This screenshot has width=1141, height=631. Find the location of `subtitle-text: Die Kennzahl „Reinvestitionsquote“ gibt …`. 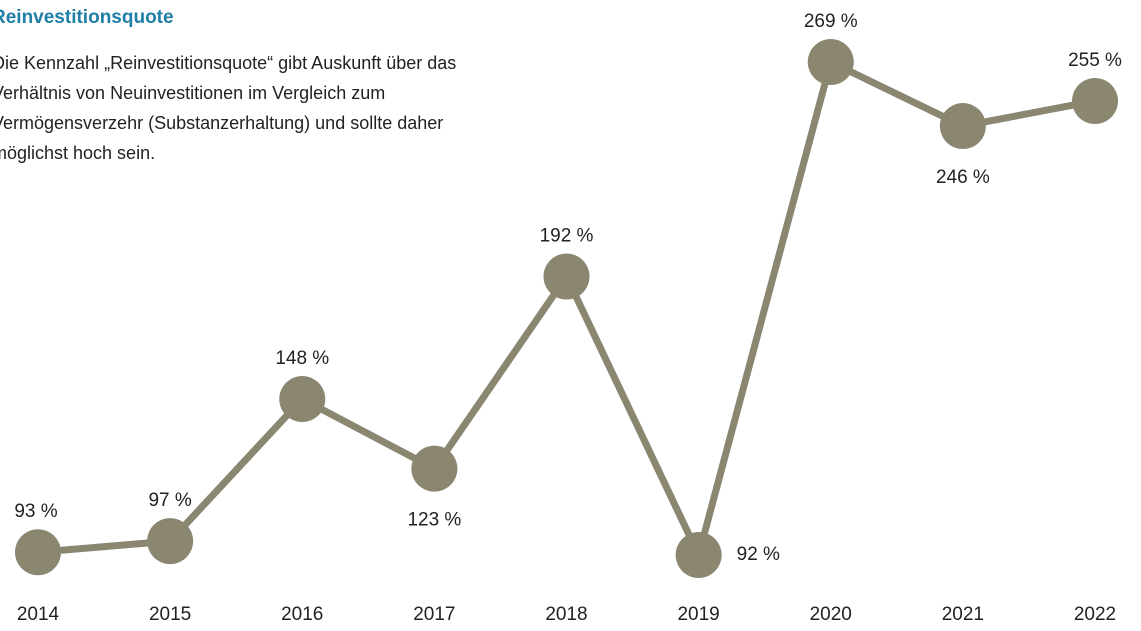

subtitle-text: Die Kennzahl „Reinvestitionsquote“ gibt … is located at coordinates (228, 108).